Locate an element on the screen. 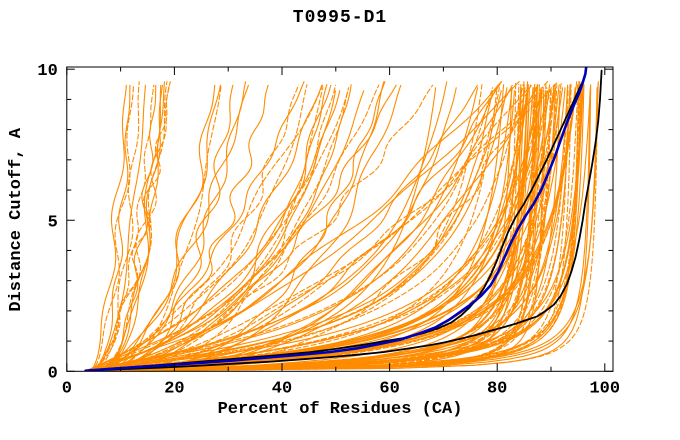 The image size is (680, 440). y-tick-label: 10 is located at coordinates (47, 71).